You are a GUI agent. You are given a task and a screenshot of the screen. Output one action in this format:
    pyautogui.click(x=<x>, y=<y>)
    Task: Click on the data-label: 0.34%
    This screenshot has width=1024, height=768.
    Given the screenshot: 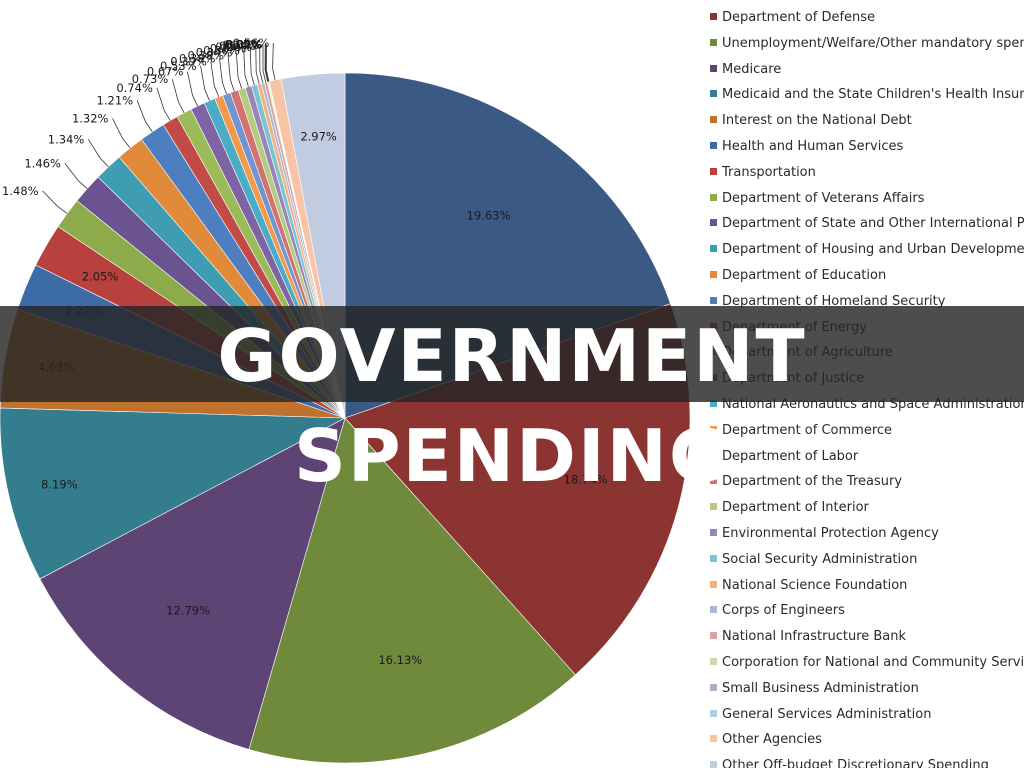 What is the action you would take?
    pyautogui.click(x=214, y=53)
    